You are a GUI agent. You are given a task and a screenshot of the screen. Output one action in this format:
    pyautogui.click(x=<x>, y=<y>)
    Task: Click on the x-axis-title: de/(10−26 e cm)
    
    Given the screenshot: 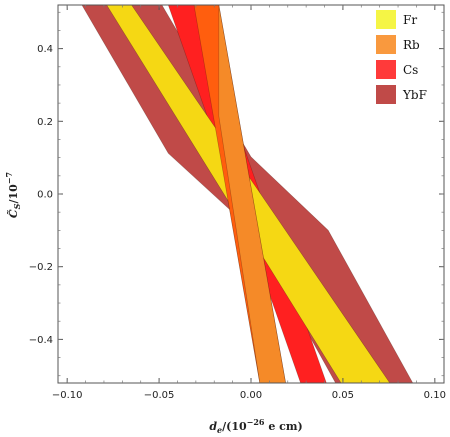 What is the action you would take?
    pyautogui.click(x=255, y=426)
    